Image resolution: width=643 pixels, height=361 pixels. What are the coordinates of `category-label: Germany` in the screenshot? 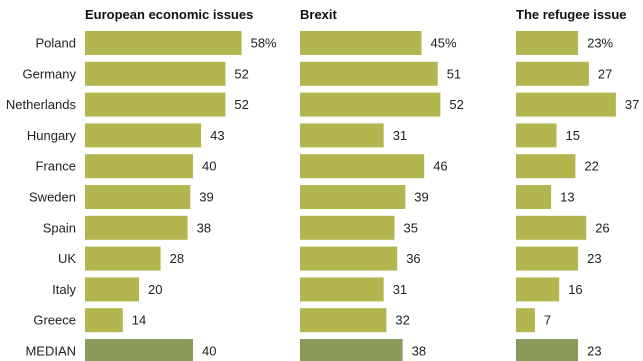 It's located at (50, 73).